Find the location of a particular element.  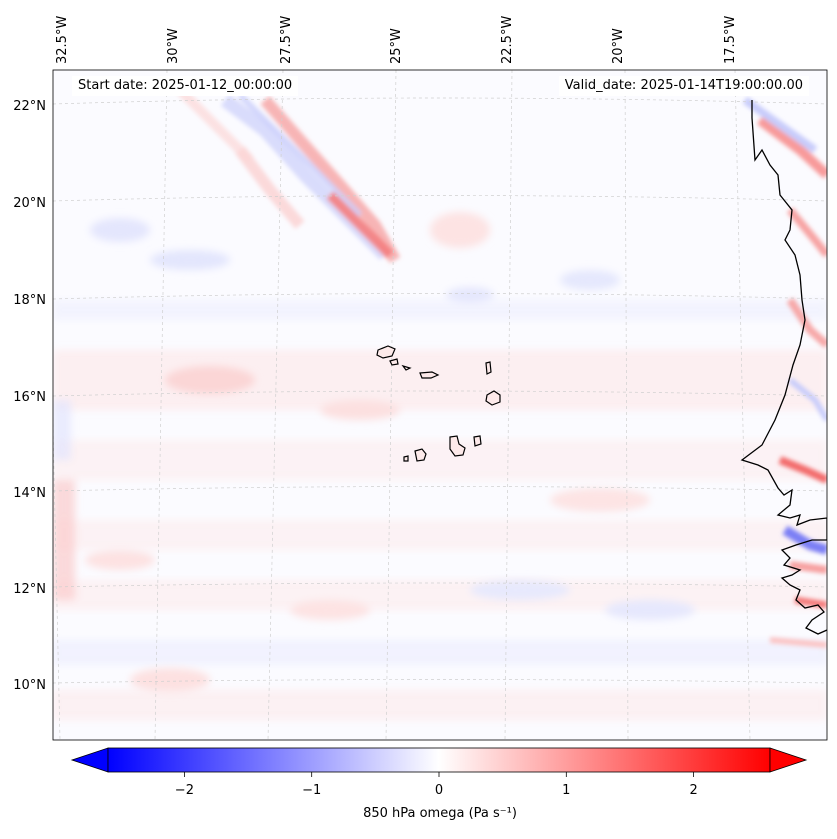

africa-coastline is located at coordinates (783, 367).